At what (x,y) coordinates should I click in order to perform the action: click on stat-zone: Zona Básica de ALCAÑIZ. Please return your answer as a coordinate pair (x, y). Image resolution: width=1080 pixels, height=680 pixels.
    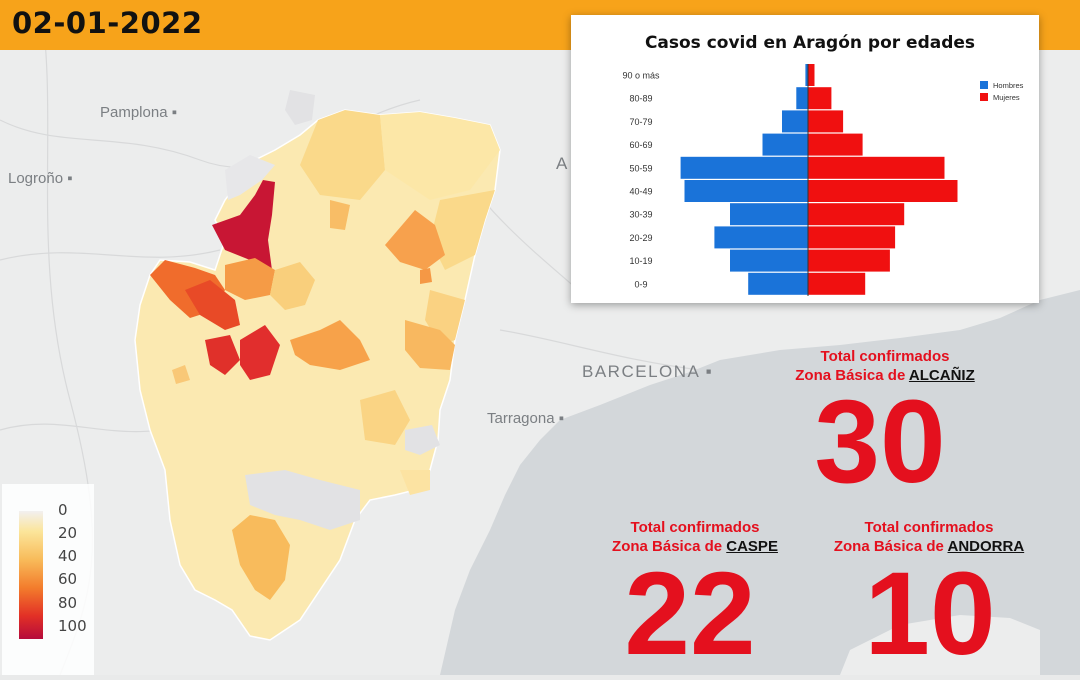
    Looking at the image, I should click on (885, 375).